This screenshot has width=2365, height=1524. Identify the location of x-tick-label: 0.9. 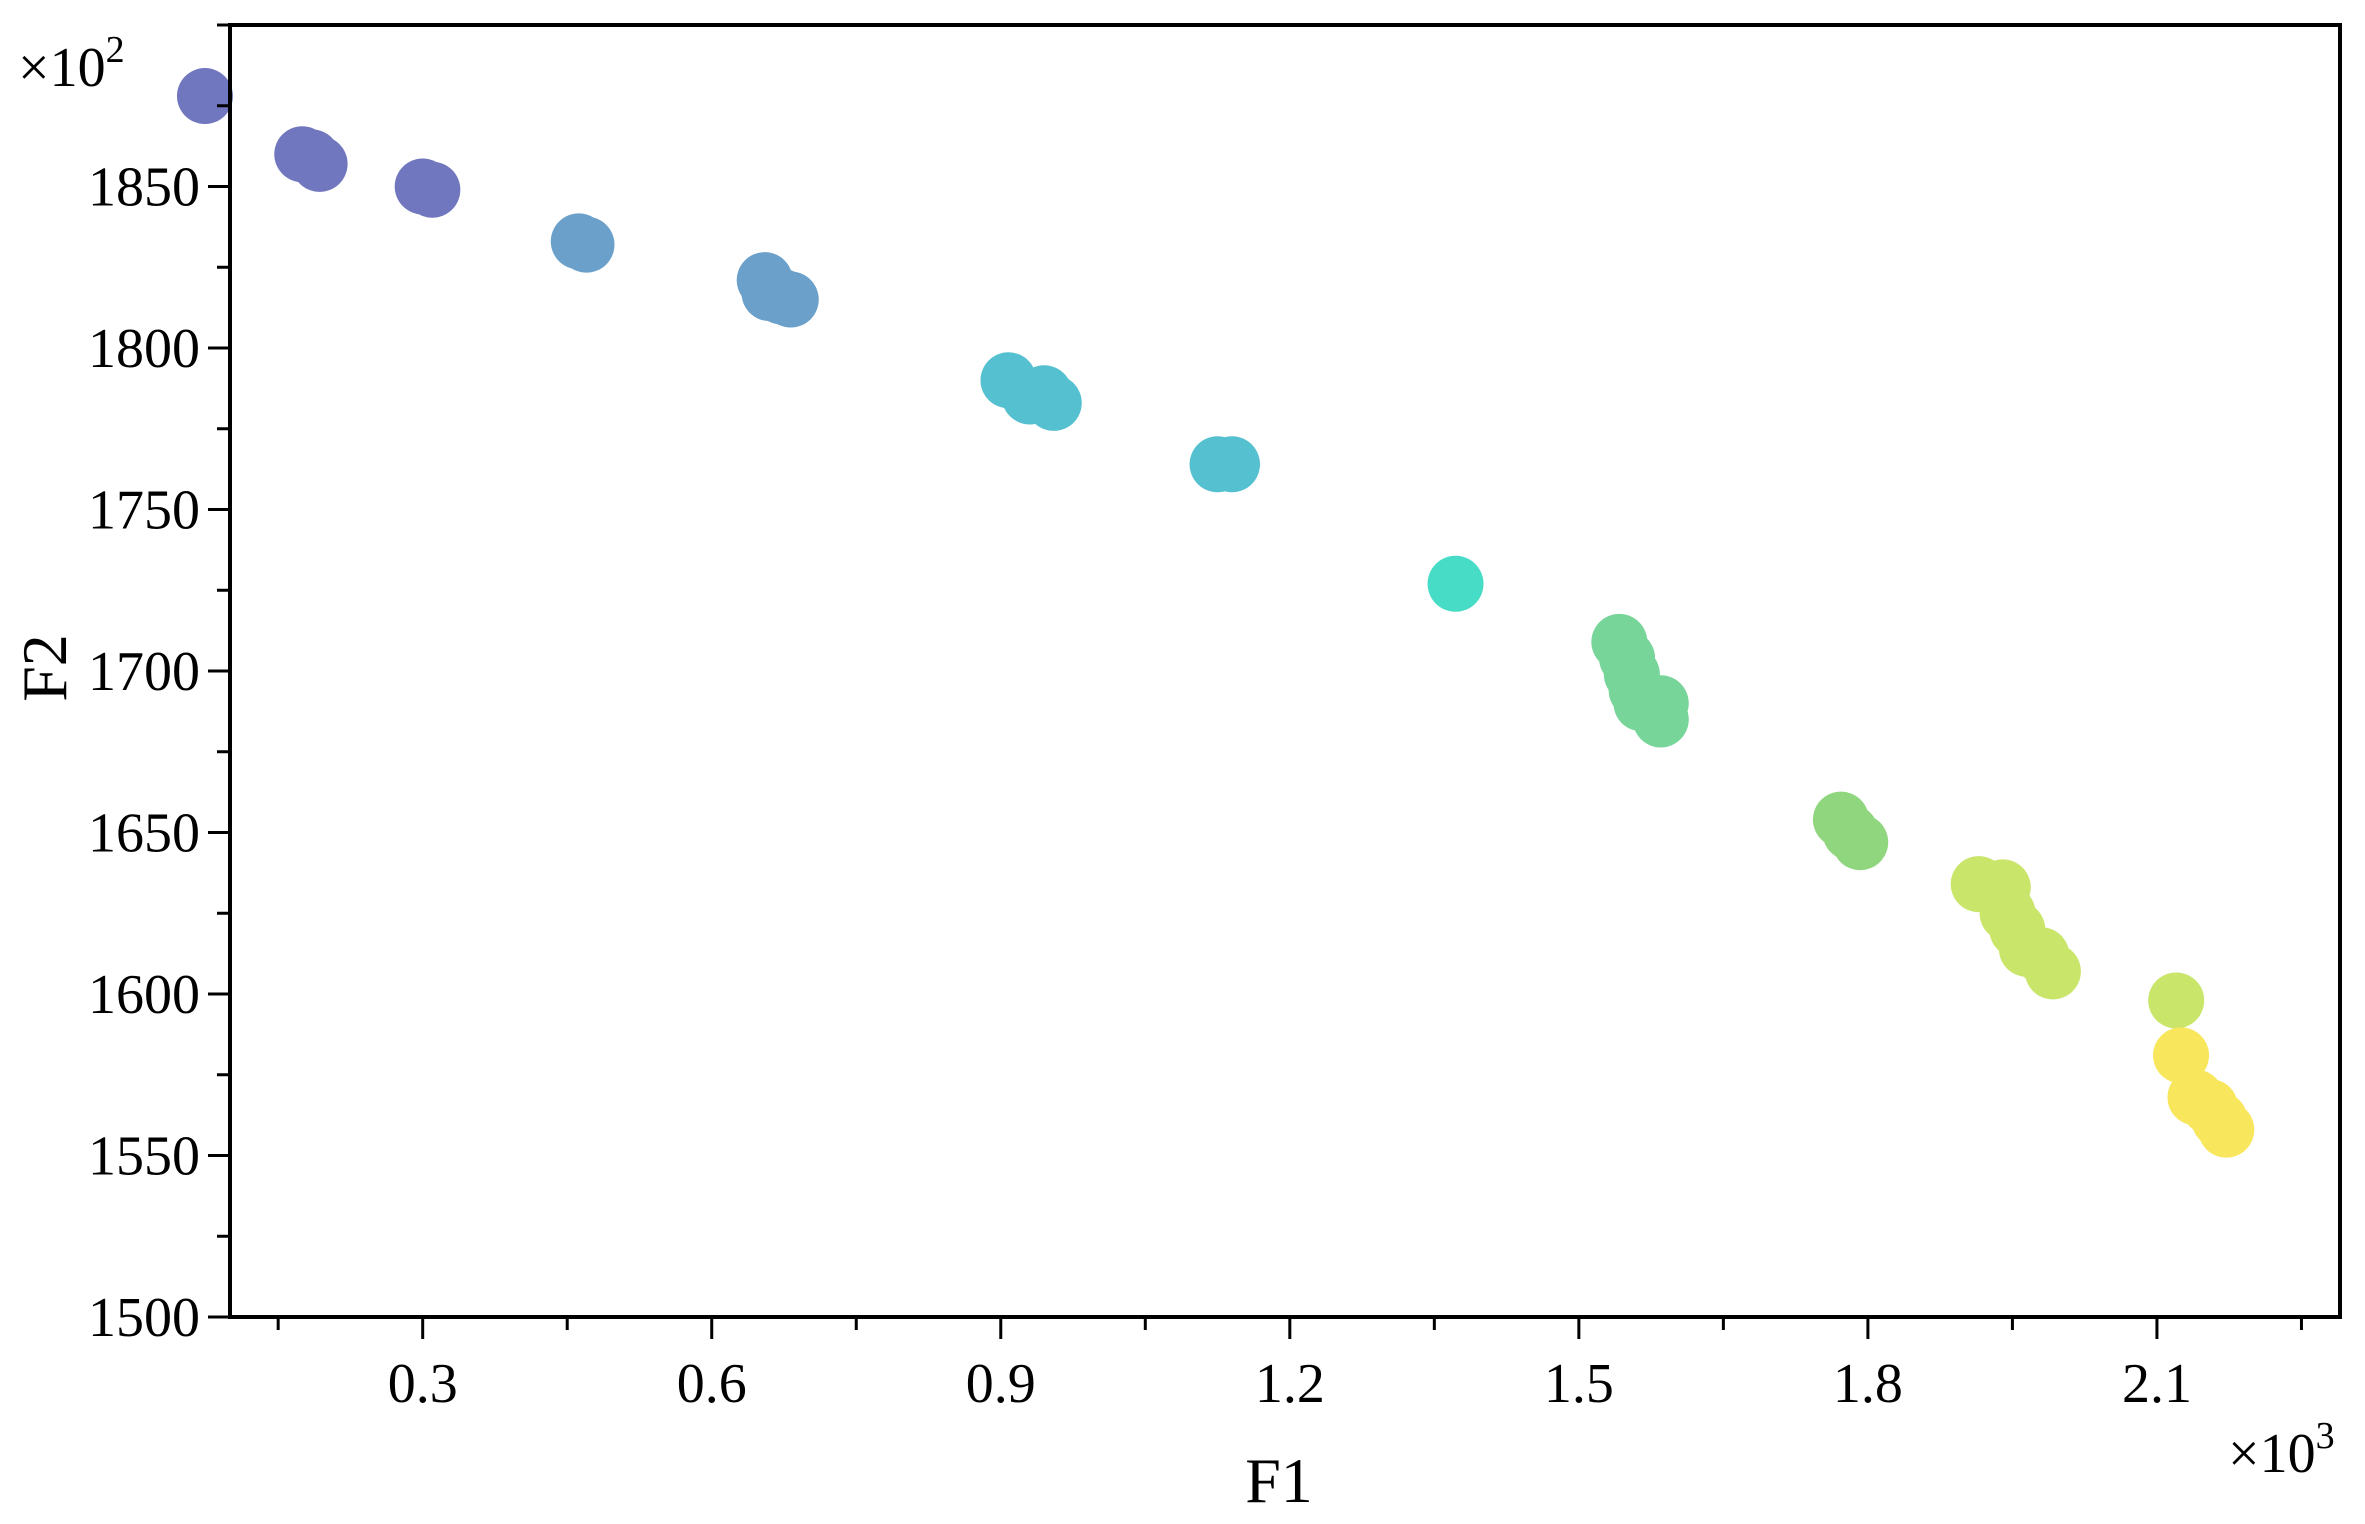
(1001, 1384).